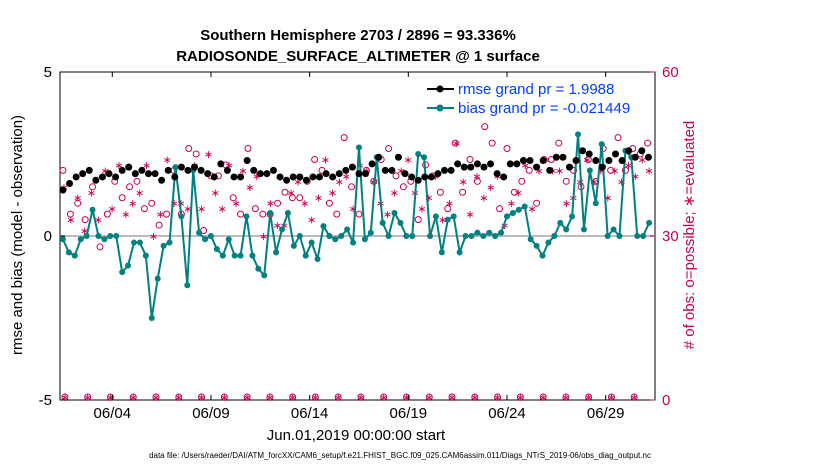 This screenshot has height=470, width=830. Describe the element at coordinates (544, 108) in the screenshot. I see `legend-bias-label: bias grand pr = -0.021449` at that location.